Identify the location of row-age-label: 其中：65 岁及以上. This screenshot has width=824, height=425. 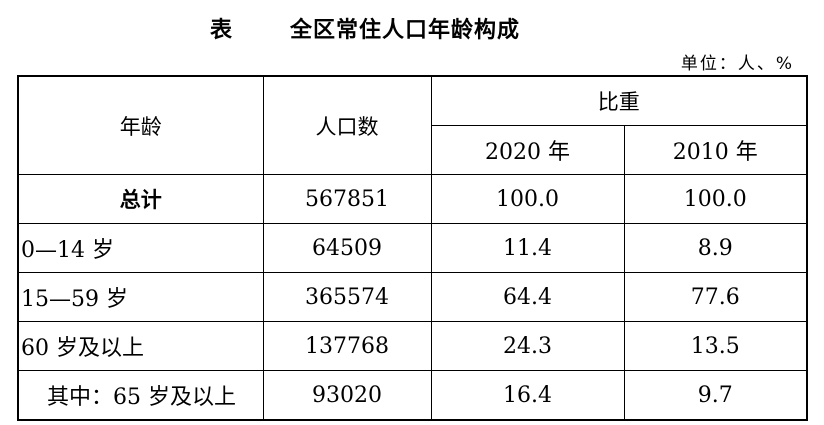
(140, 395).